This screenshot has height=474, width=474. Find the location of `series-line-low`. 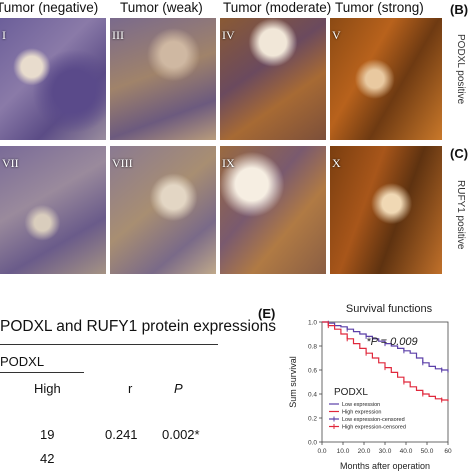

series-line-low is located at coordinates (385, 347).